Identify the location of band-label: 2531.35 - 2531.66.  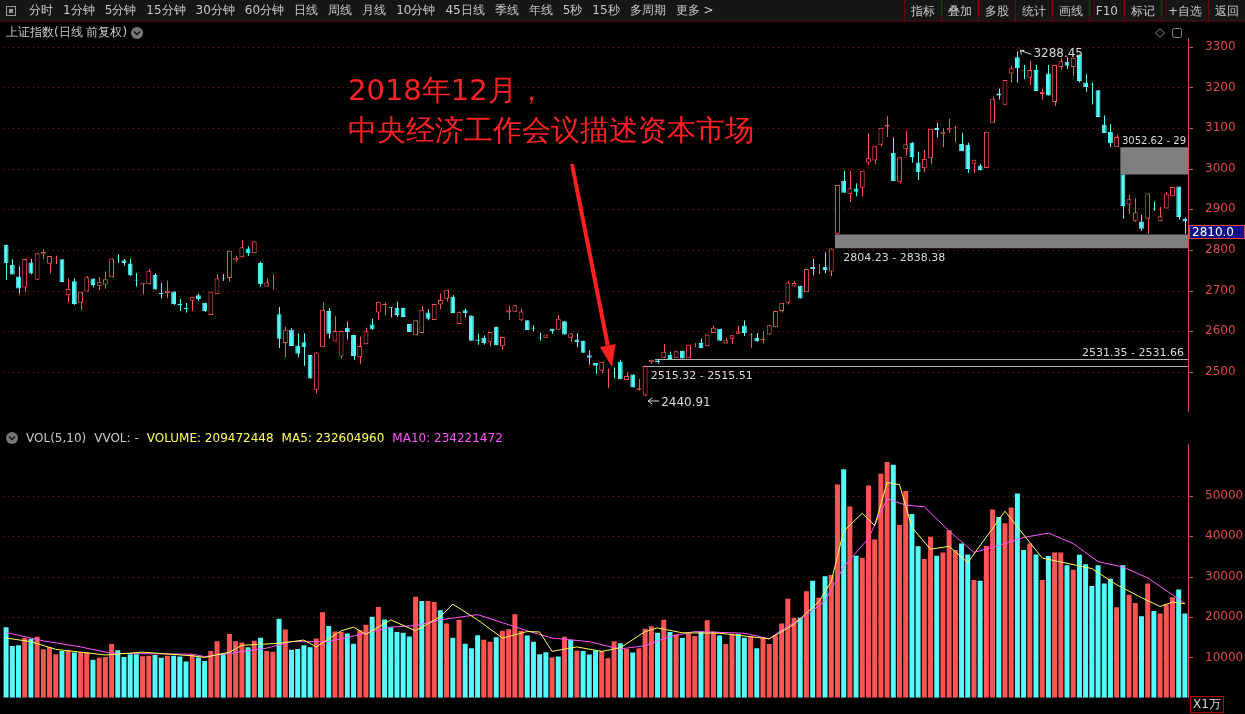
(1133, 353).